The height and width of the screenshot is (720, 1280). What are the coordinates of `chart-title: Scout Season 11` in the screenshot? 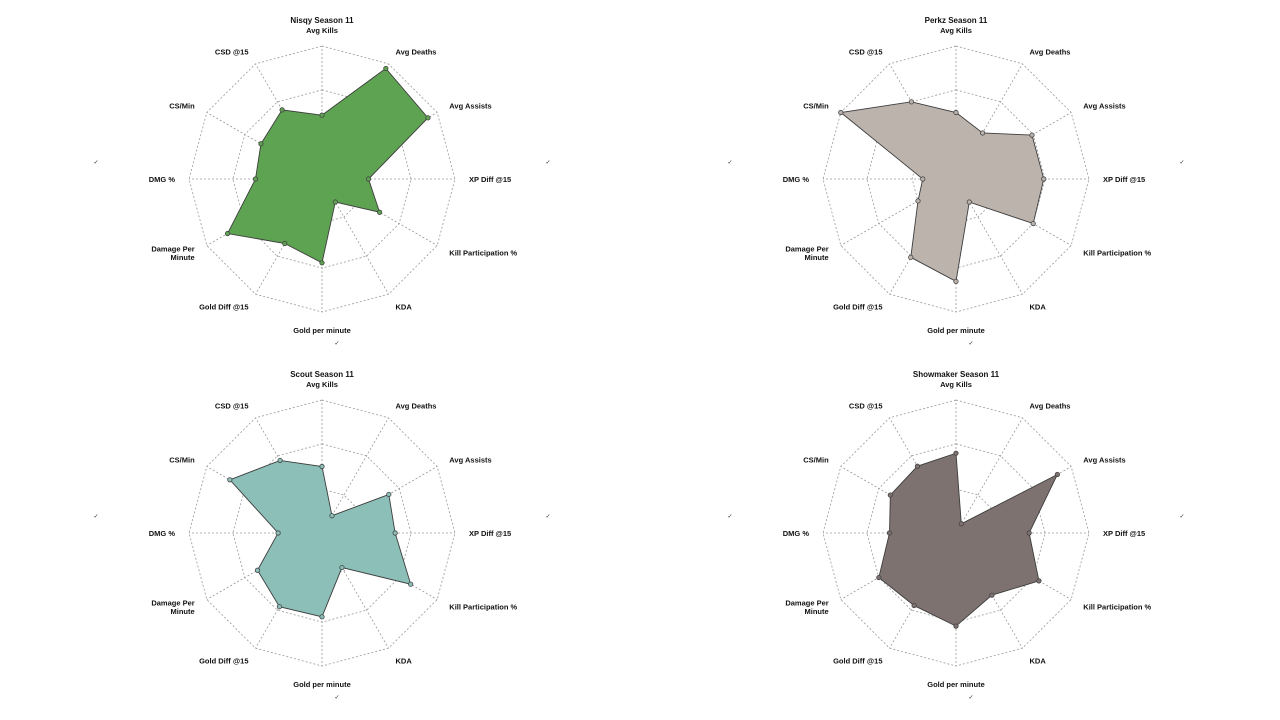 It's located at (322, 374).